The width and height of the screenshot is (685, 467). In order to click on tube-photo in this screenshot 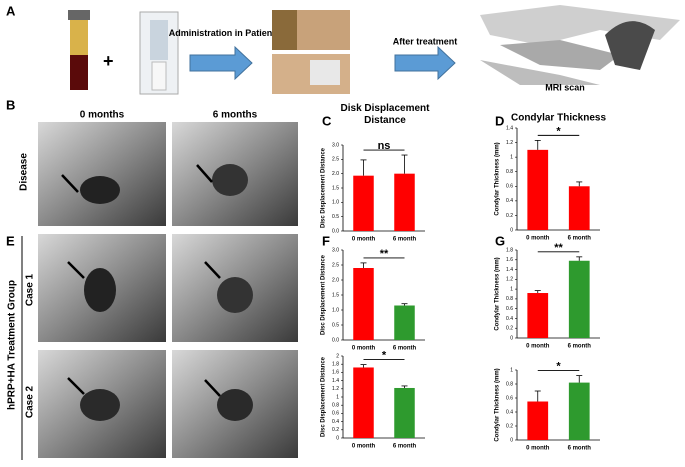, I will do `click(79, 50)`.